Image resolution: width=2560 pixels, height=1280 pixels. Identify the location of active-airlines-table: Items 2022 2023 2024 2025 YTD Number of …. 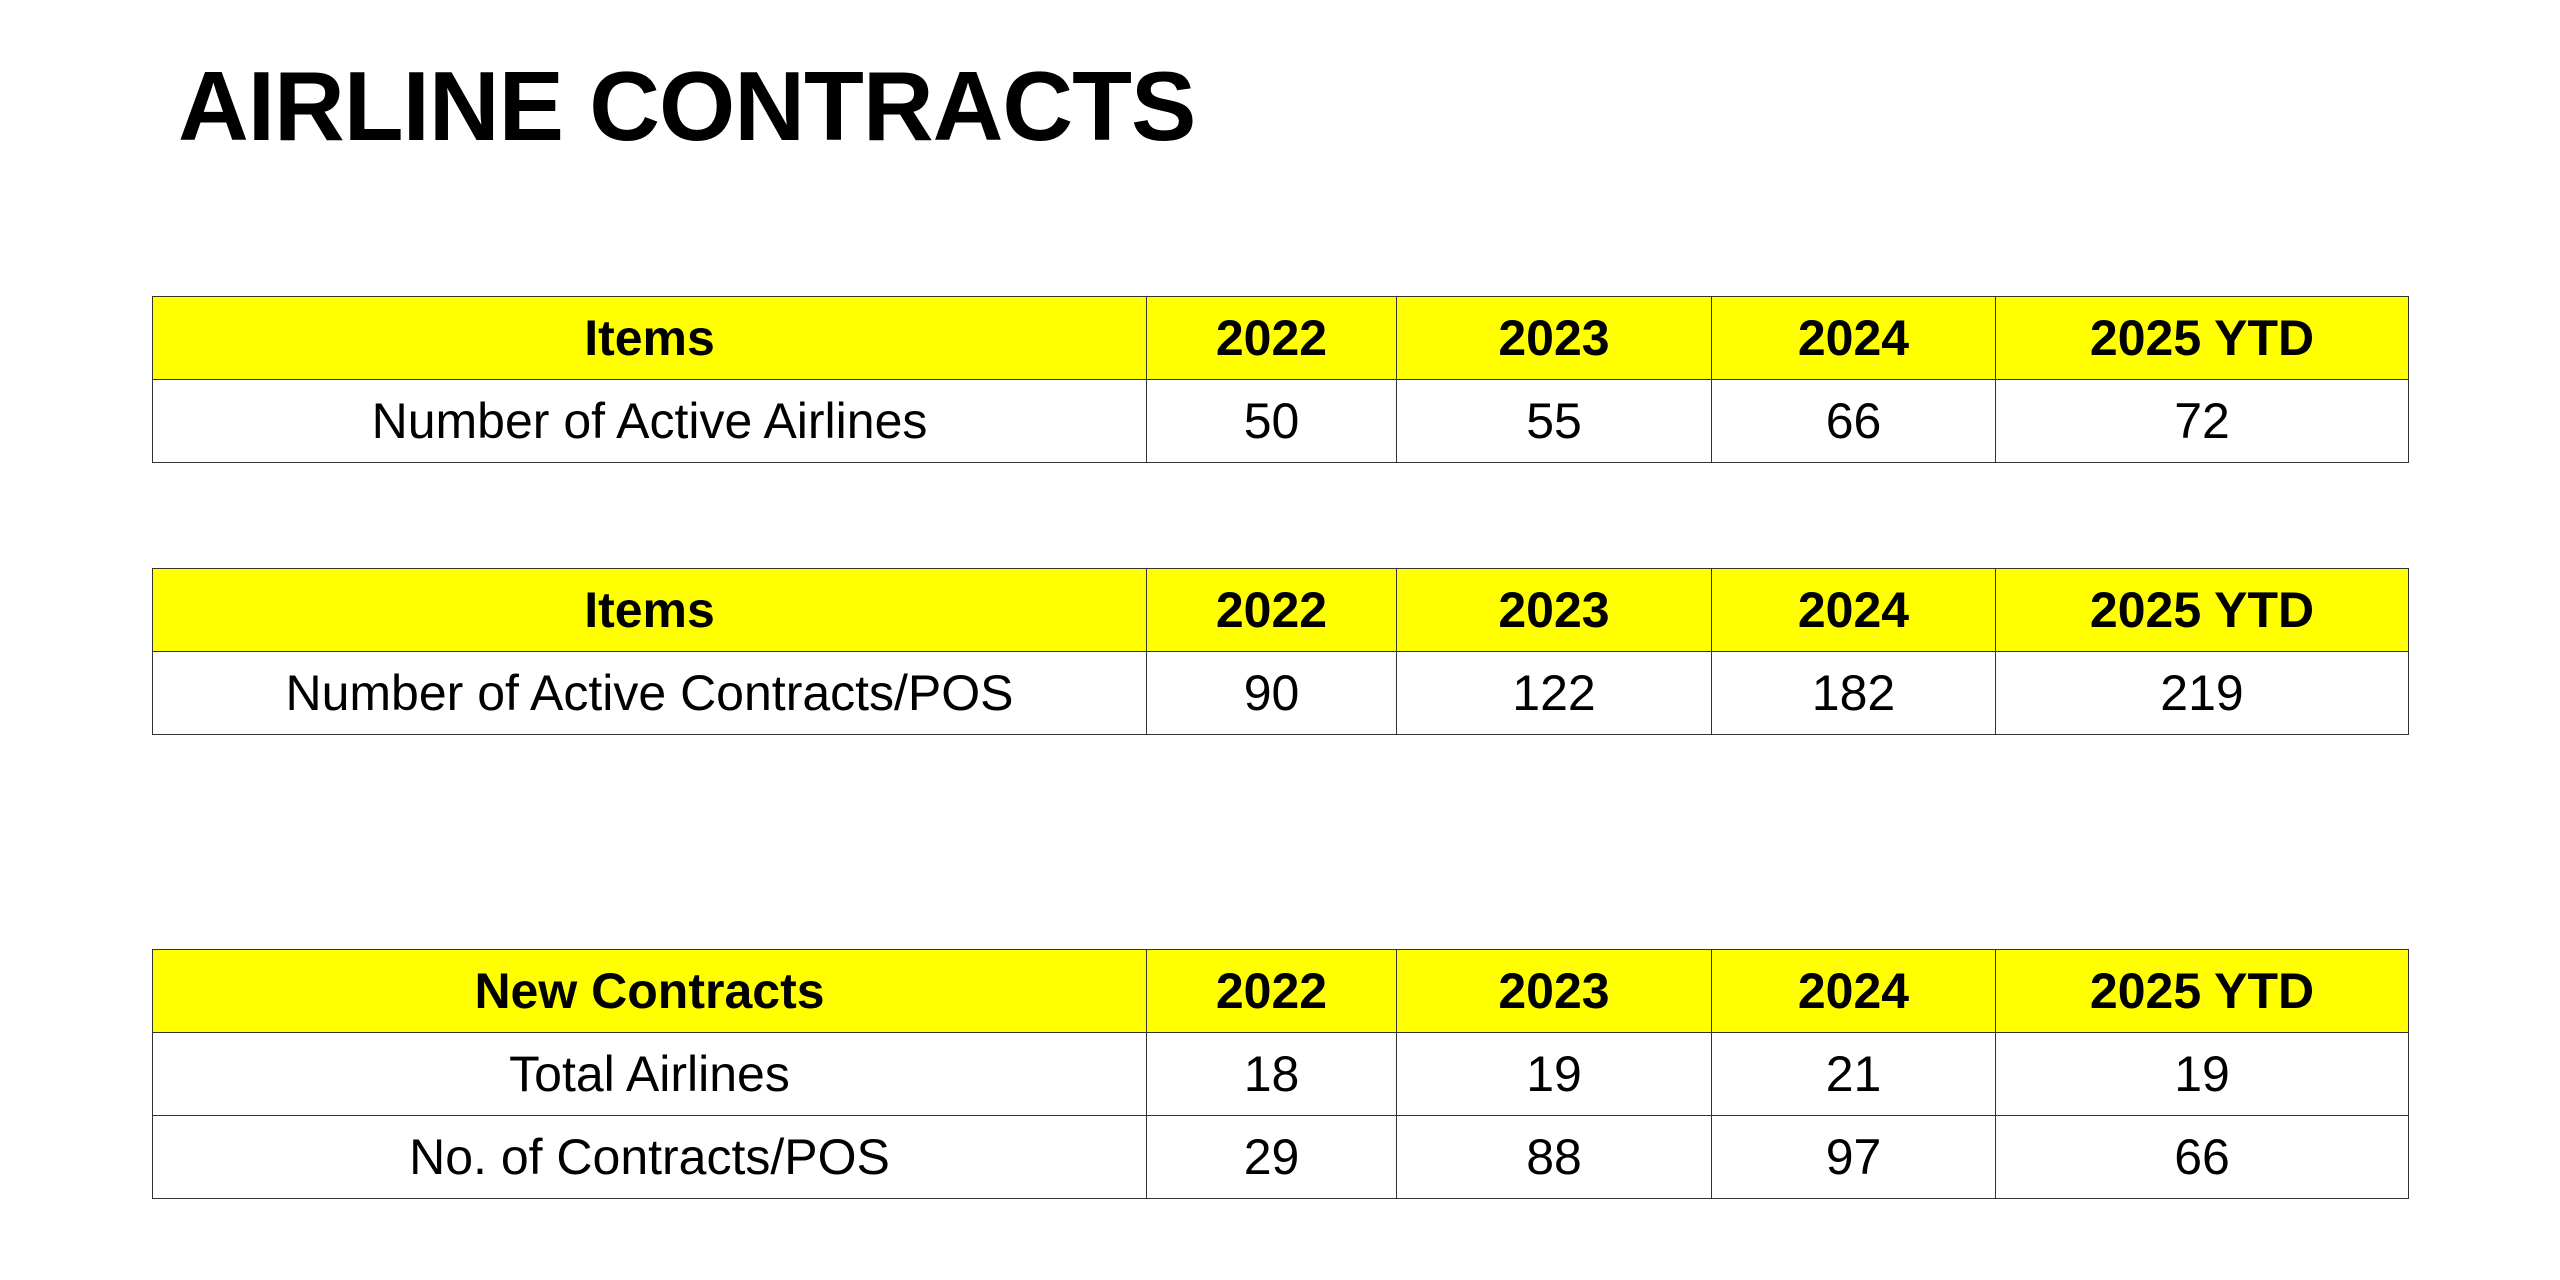
(1280, 379).